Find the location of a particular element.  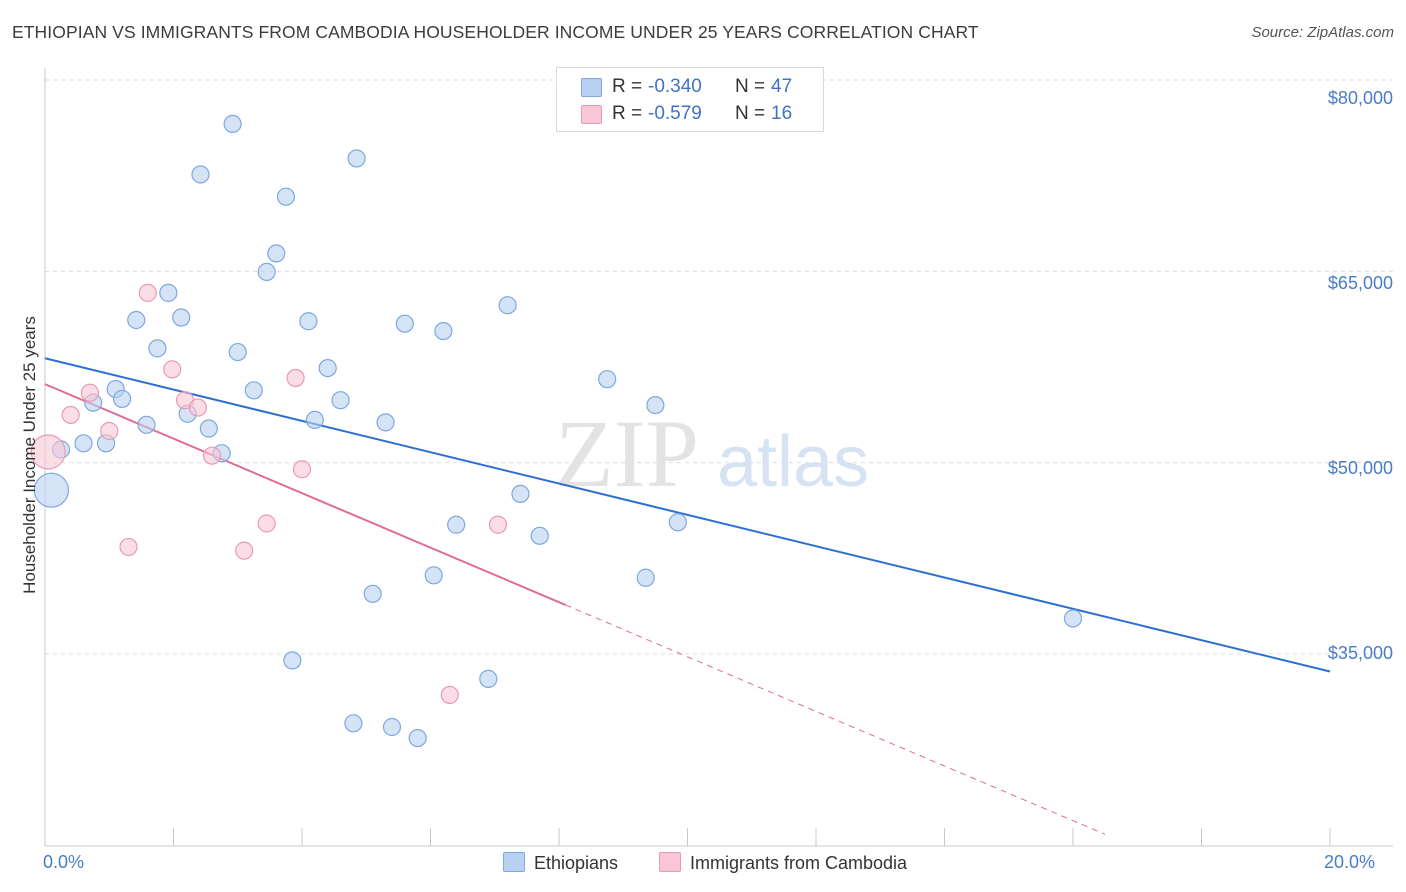

legend-n-value: 47 is located at coordinates (782, 86).